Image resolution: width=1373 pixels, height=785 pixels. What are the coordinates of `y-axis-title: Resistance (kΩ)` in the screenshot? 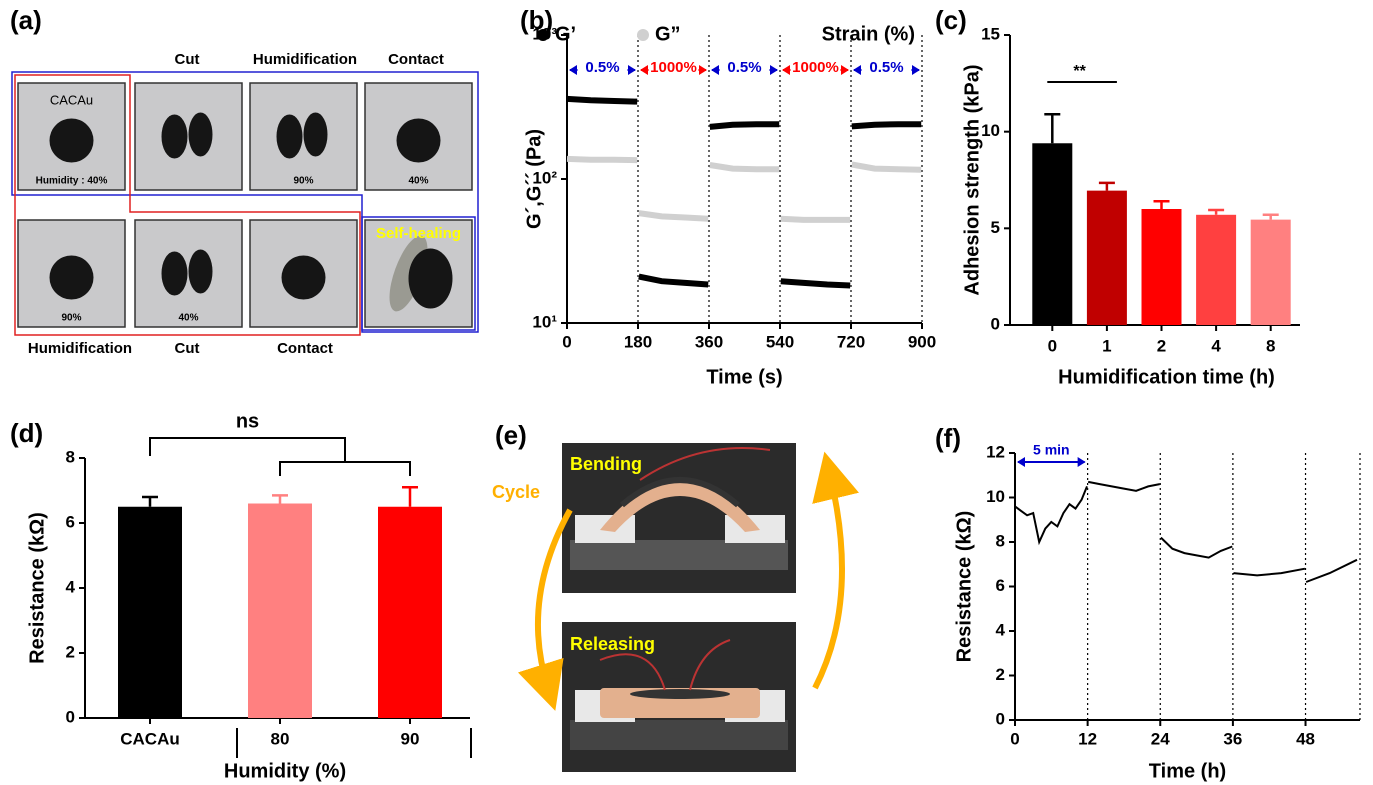 It's located at (37, 588).